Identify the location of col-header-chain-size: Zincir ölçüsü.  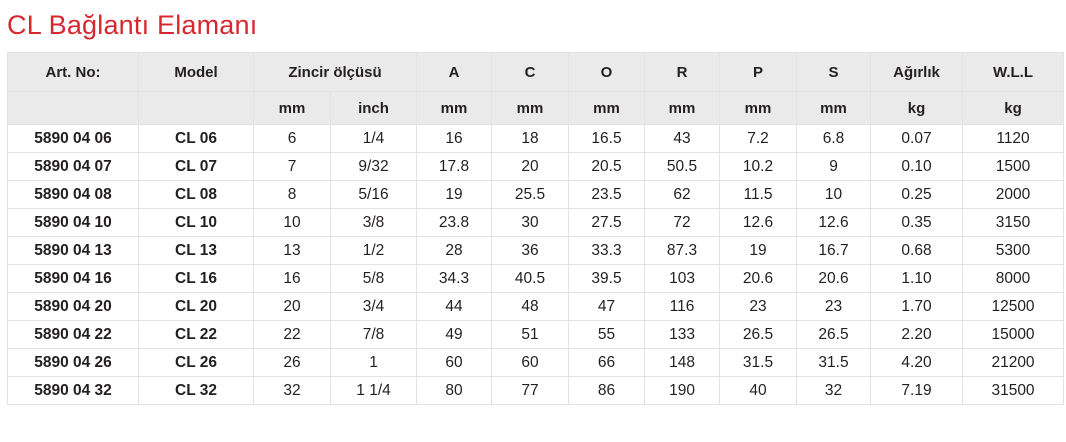
(335, 72).